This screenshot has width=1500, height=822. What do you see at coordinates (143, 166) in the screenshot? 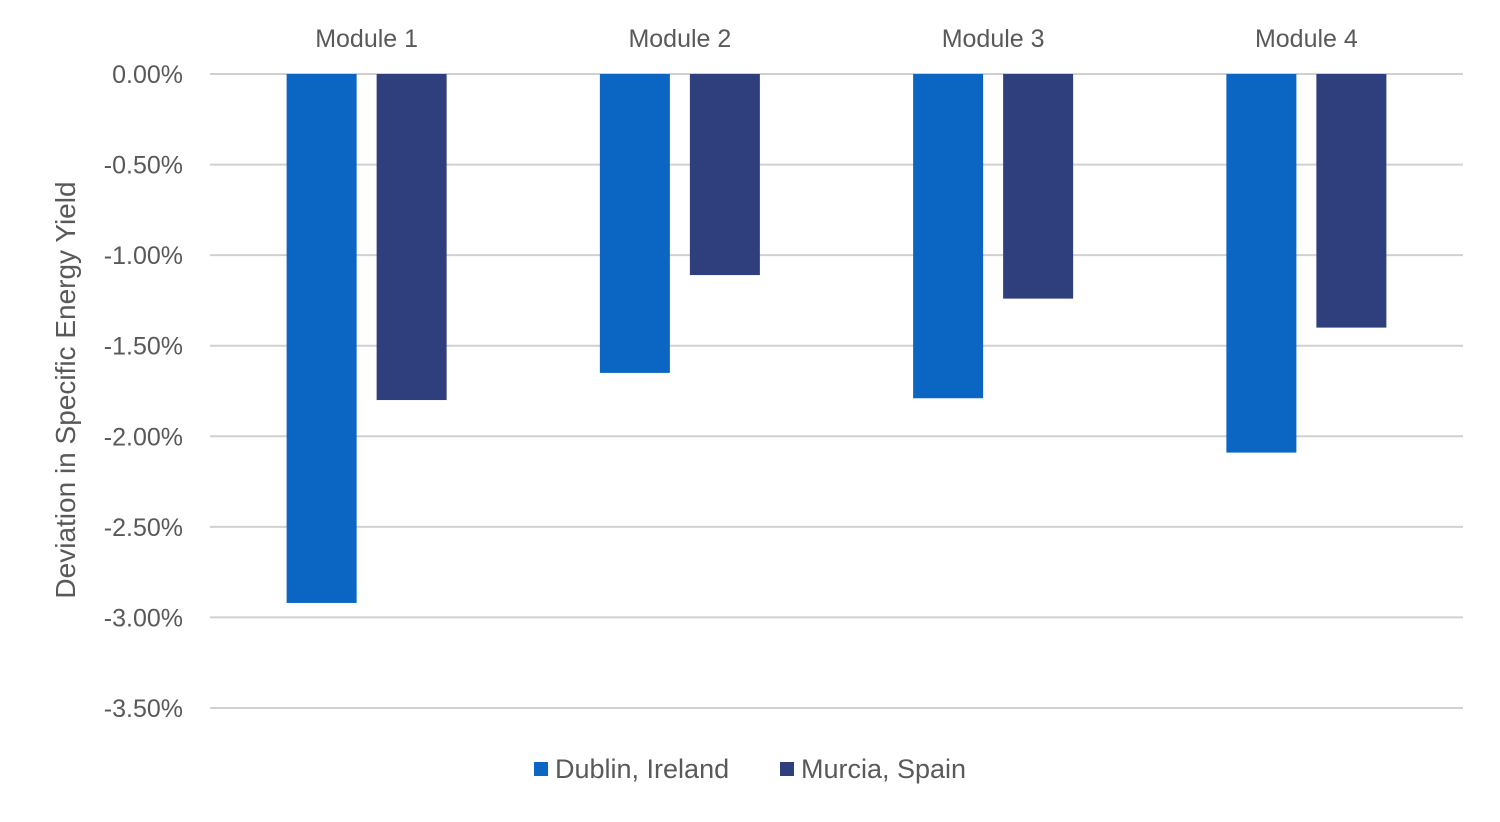
I see `y-tick-label: -0.50%` at bounding box center [143, 166].